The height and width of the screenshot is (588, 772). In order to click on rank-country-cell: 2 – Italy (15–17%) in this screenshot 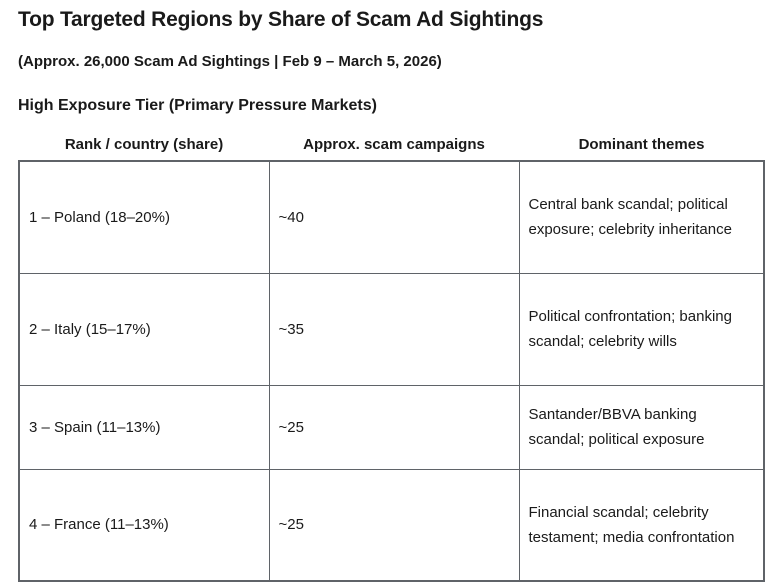, I will do `click(144, 329)`.